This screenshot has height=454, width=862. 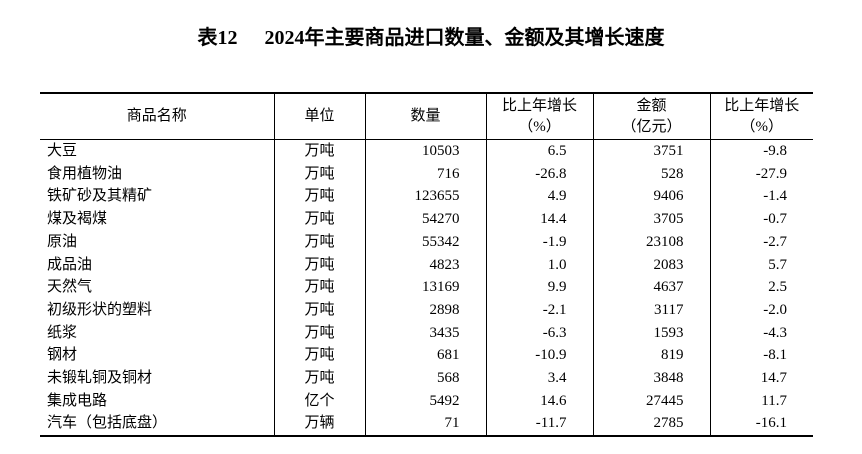 What do you see at coordinates (70, 264) in the screenshot?
I see `cell-name: 成品油` at bounding box center [70, 264].